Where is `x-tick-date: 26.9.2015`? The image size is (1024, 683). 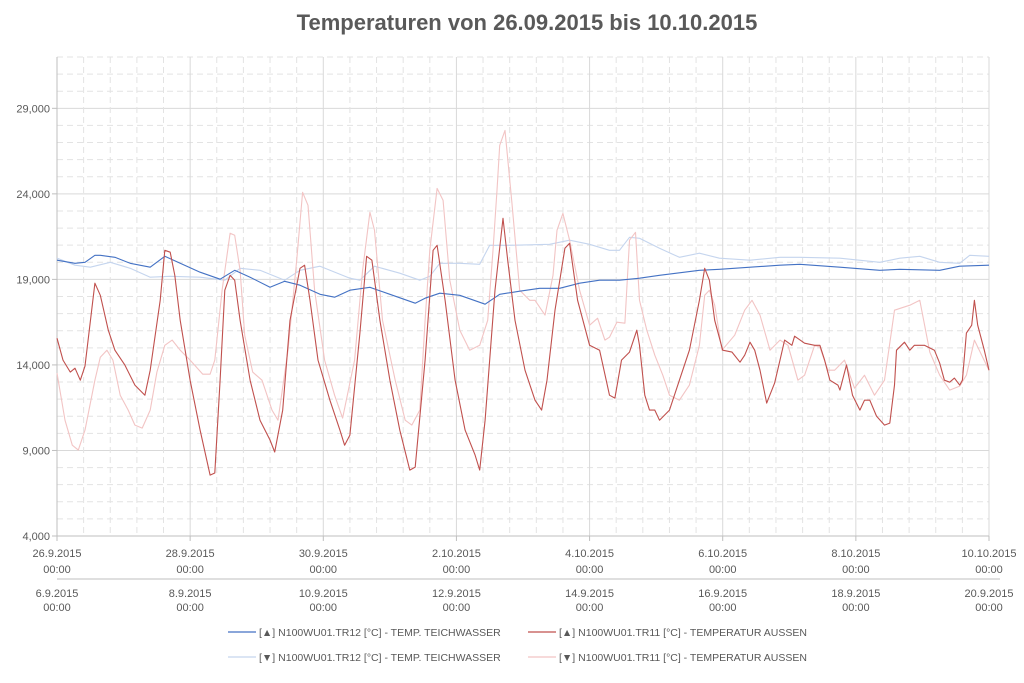
x-tick-date: 26.9.2015 is located at coordinates (57, 554).